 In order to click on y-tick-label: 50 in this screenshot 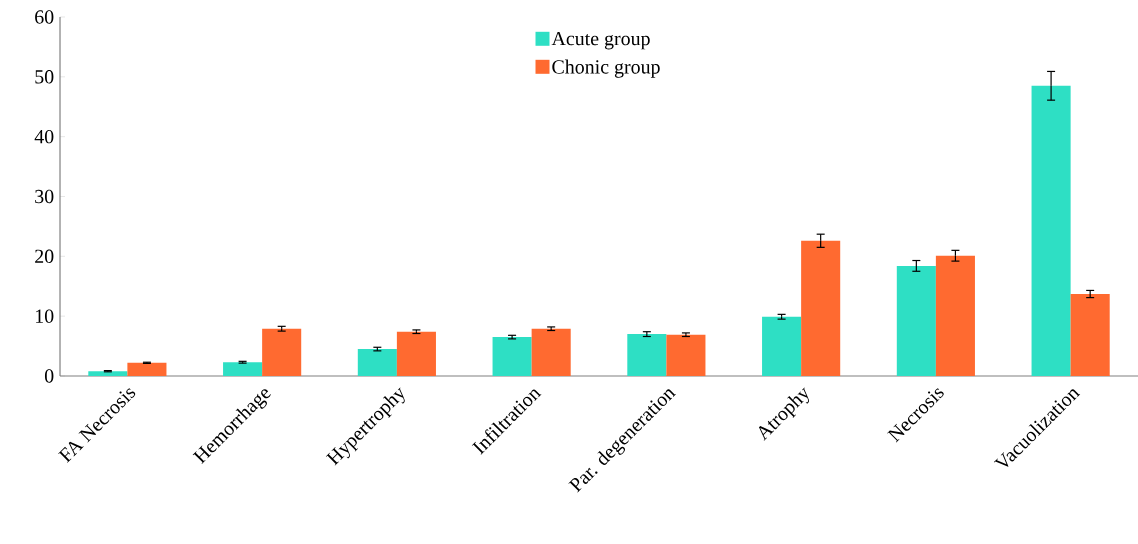, I will do `click(44, 77)`.